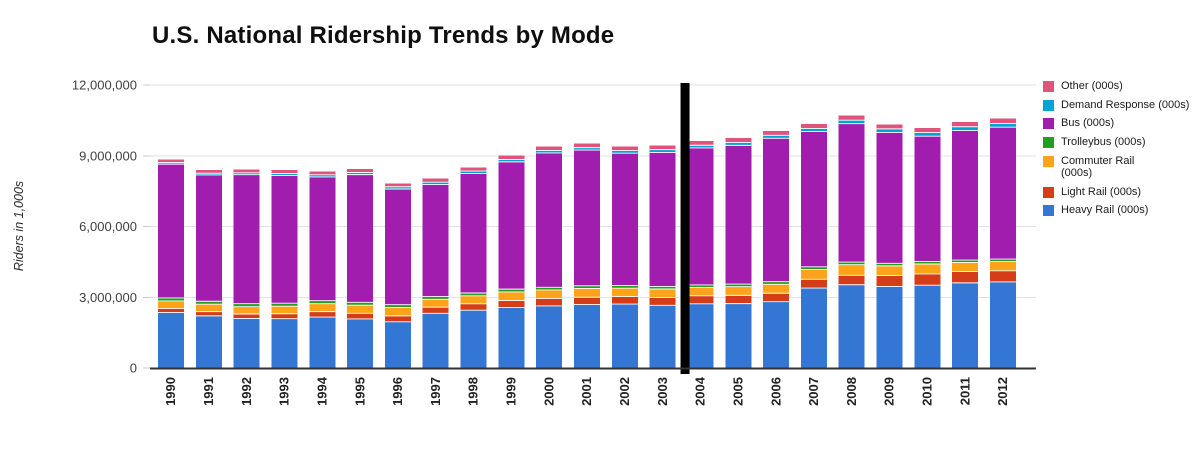 The height and width of the screenshot is (453, 1200). What do you see at coordinates (889, 391) in the screenshot?
I see `x-tick-label: 2009` at bounding box center [889, 391].